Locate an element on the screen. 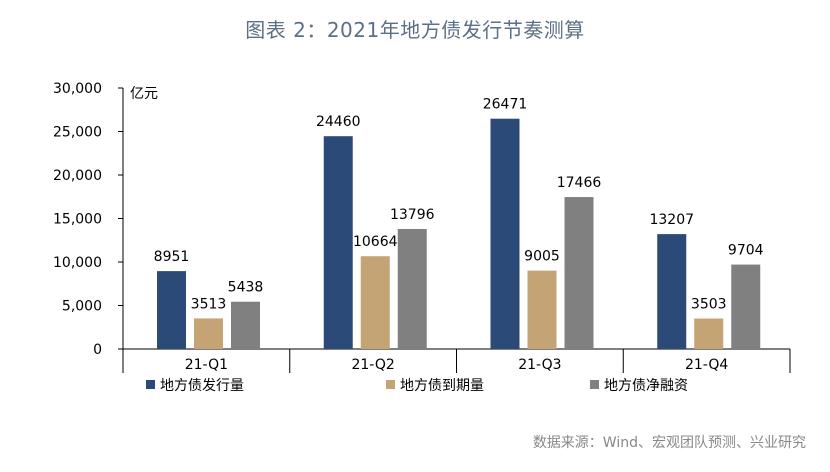  x-category-label: 21-Q2 is located at coordinates (372, 365).